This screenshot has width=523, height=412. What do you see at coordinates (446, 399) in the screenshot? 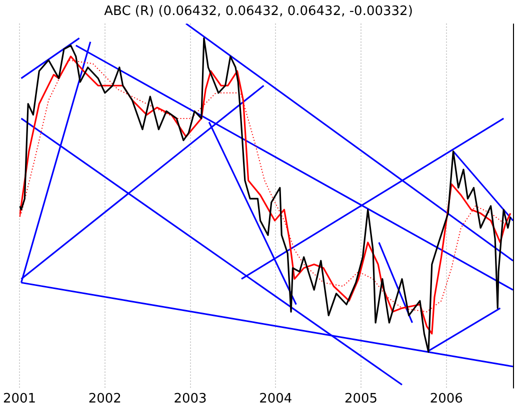
I see `x-tick-label: 2006` at bounding box center [446, 399].